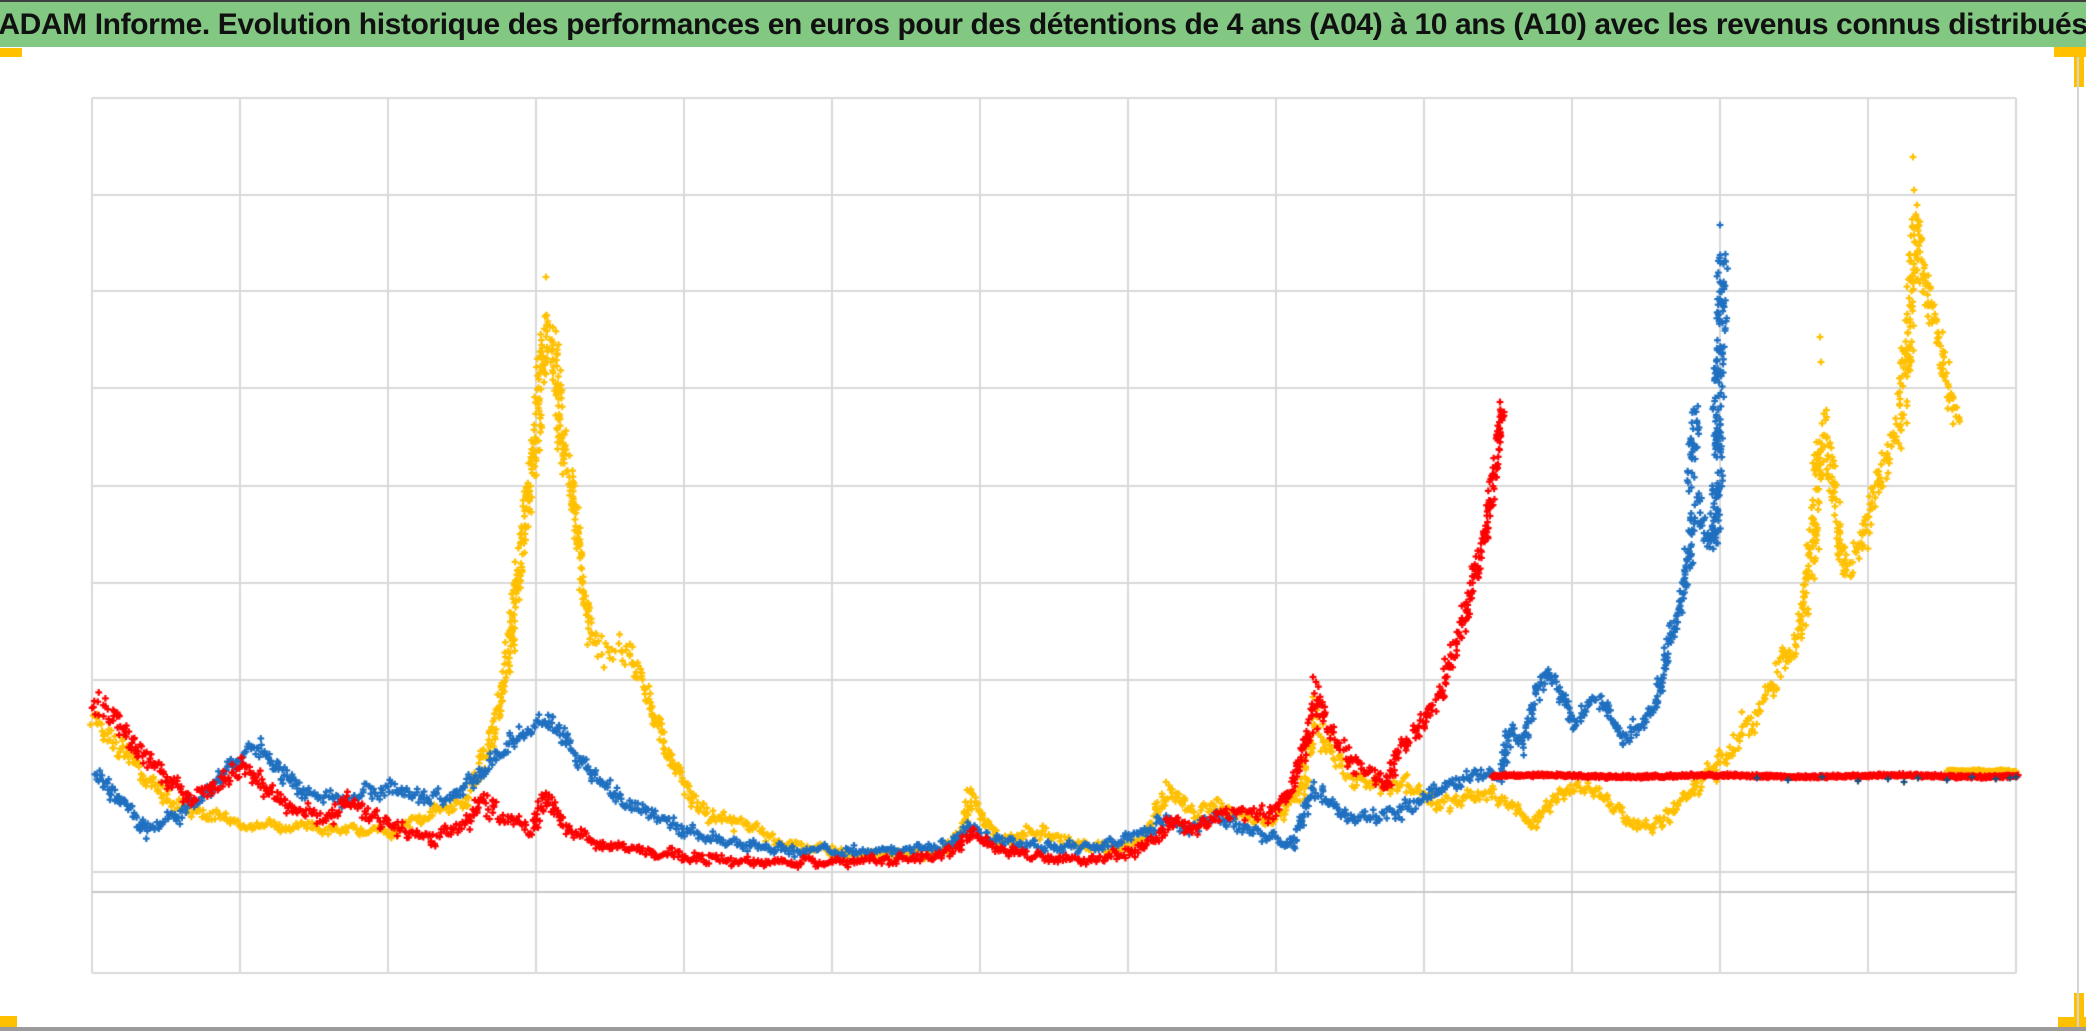  I want to click on yellow-corner-bracket-top-right-h, so click(2070, 52).